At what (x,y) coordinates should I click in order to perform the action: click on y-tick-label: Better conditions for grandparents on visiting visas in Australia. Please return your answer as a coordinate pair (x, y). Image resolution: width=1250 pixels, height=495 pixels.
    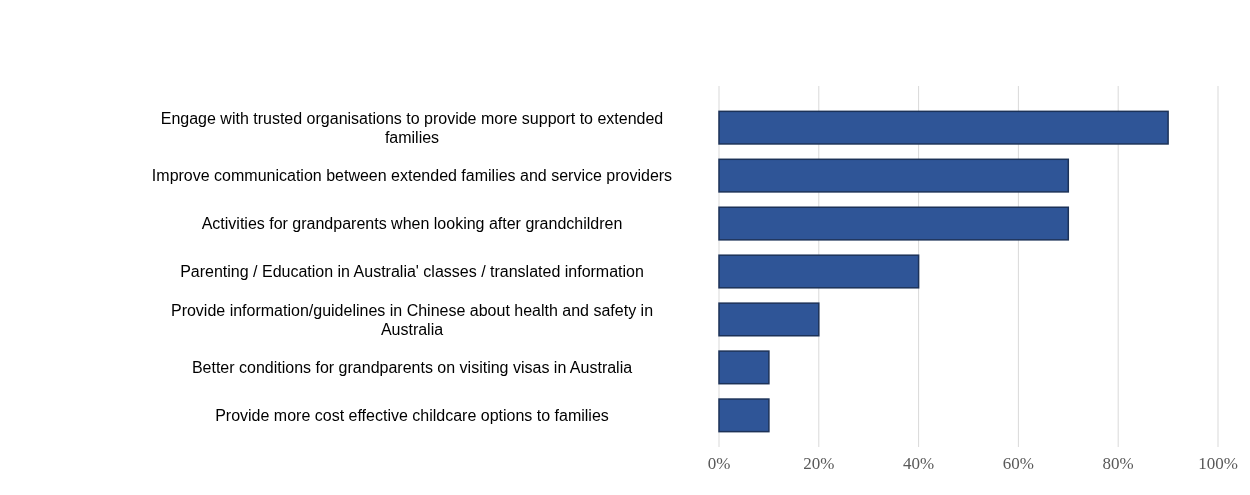
    Looking at the image, I should click on (412, 367).